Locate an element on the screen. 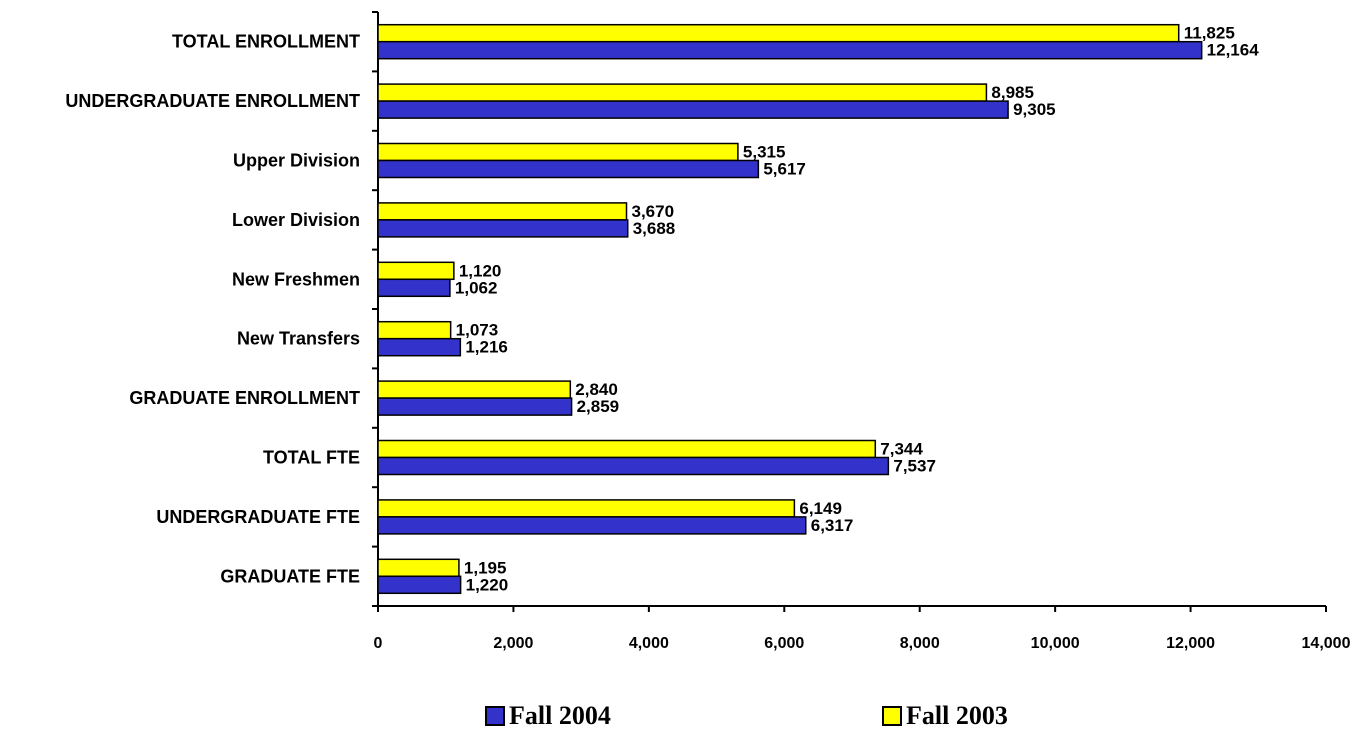 Image resolution: width=1369 pixels, height=734 pixels. category-label-graduate-fte: GRADUATE FTE is located at coordinates (290, 576).